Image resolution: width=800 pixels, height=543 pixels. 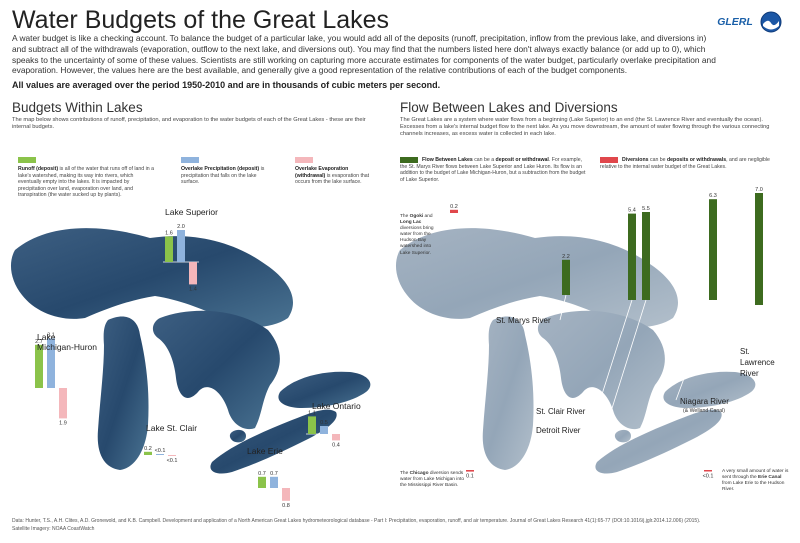 I want to click on lake-erie-shape, so click(x=273, y=441).